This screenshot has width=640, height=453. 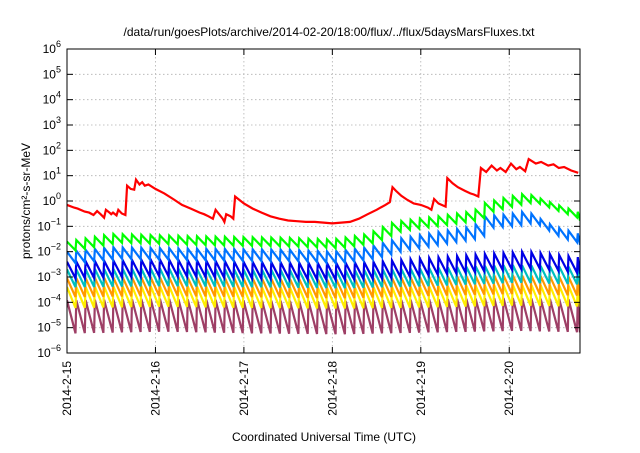 What do you see at coordinates (509, 388) in the screenshot?
I see `x-tick-label: 2014-2-20` at bounding box center [509, 388].